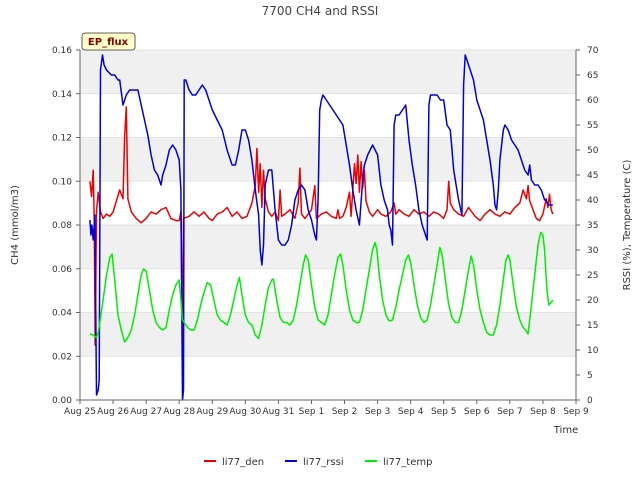  I want to click on x-tick-label: Sep 2, so click(345, 412).